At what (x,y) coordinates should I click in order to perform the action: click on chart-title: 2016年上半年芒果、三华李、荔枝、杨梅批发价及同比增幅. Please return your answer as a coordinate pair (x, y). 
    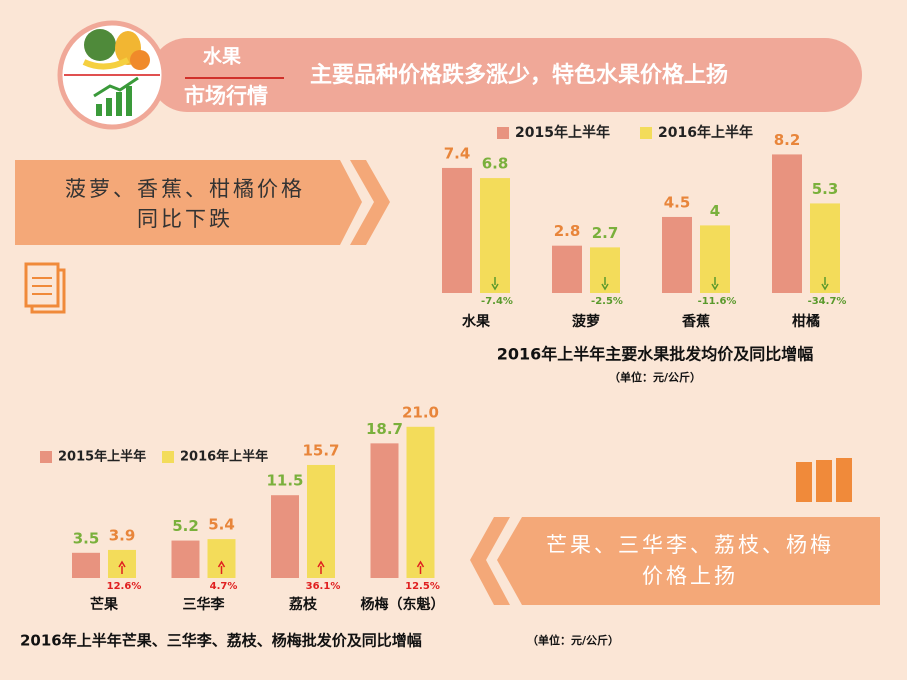
    Looking at the image, I should click on (221, 641).